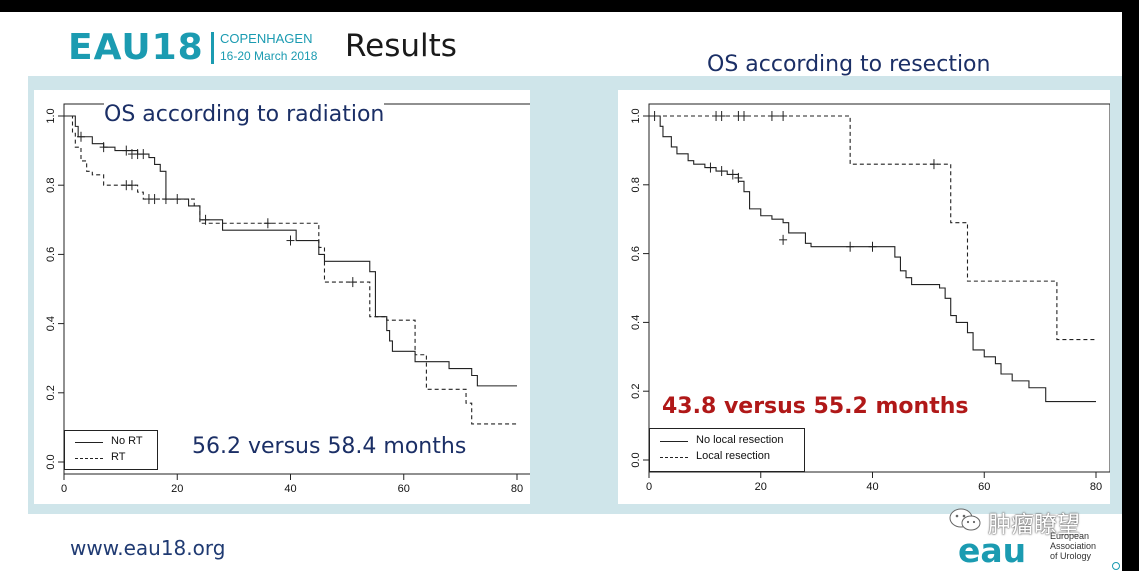 The width and height of the screenshot is (1139, 571). Describe the element at coordinates (110, 458) in the screenshot. I see `legend-entry: RT` at that location.